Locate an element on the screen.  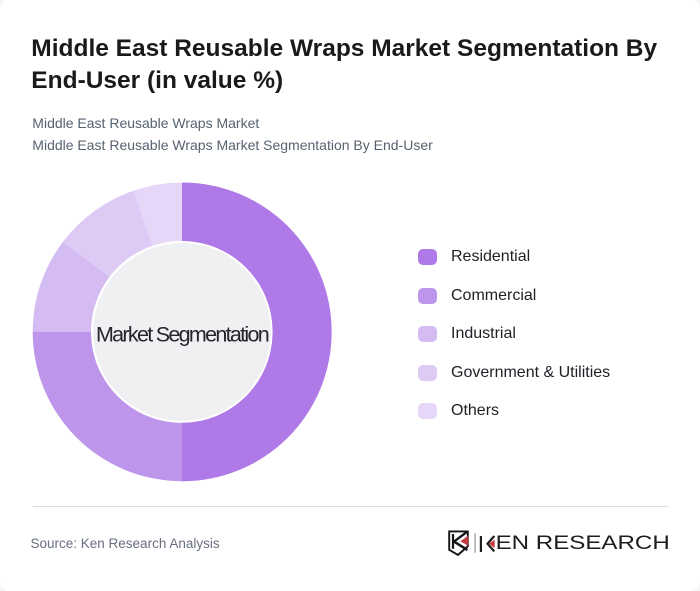
svg-text: EN RESEARCH is located at coordinates (583, 542).